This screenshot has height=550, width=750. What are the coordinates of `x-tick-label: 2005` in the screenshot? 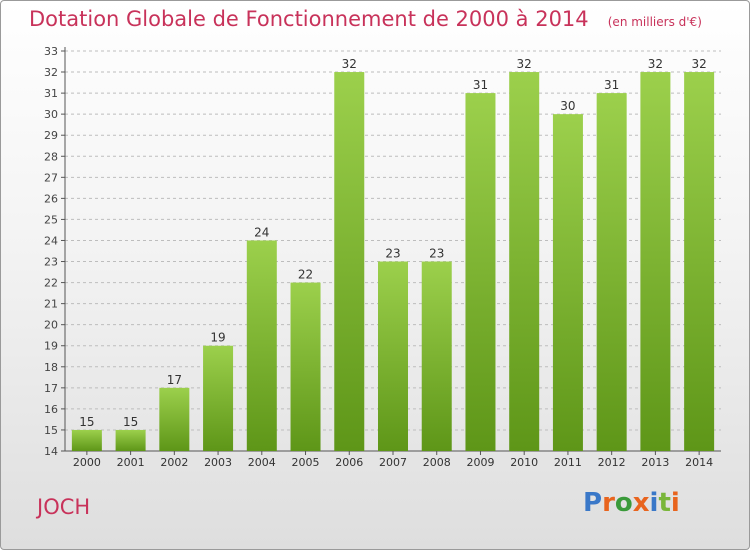 It's located at (306, 462).